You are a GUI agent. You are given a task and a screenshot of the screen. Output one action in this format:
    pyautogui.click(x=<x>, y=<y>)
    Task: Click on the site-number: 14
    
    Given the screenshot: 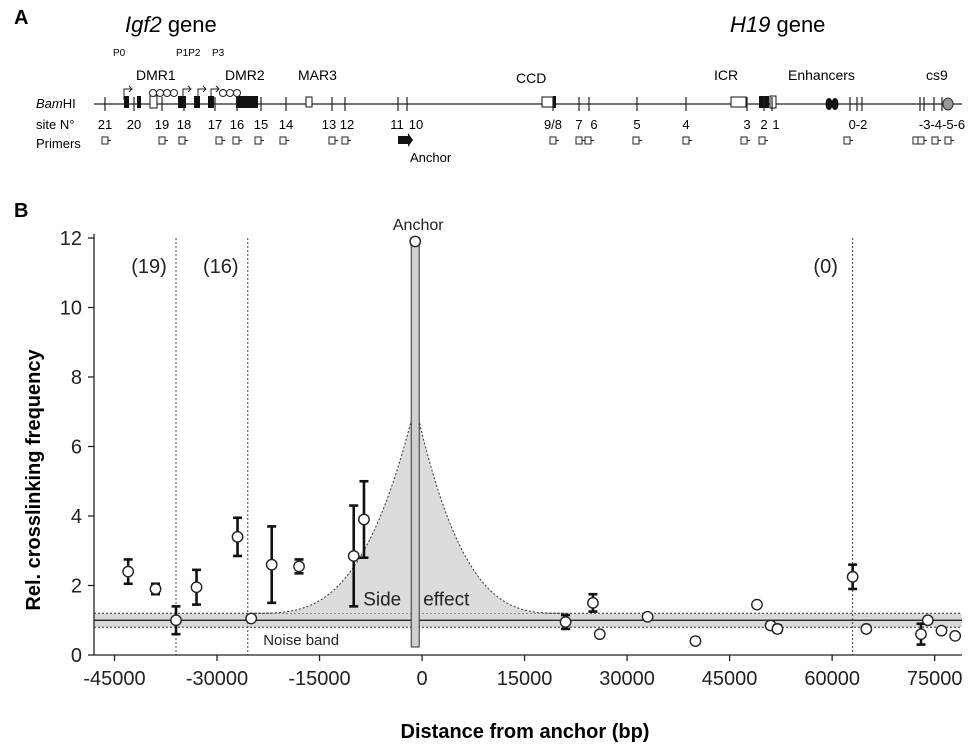 What is the action you would take?
    pyautogui.click(x=286, y=124)
    